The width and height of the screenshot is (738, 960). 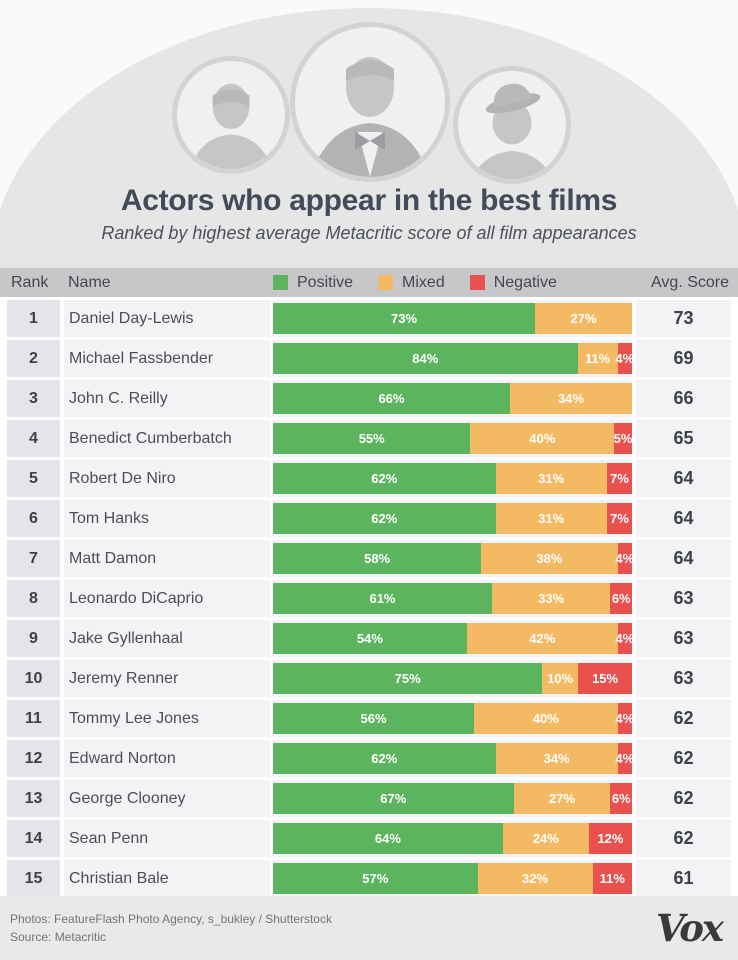 What do you see at coordinates (411, 283) in the screenshot?
I see `legend-item-mixed: Mixed` at bounding box center [411, 283].